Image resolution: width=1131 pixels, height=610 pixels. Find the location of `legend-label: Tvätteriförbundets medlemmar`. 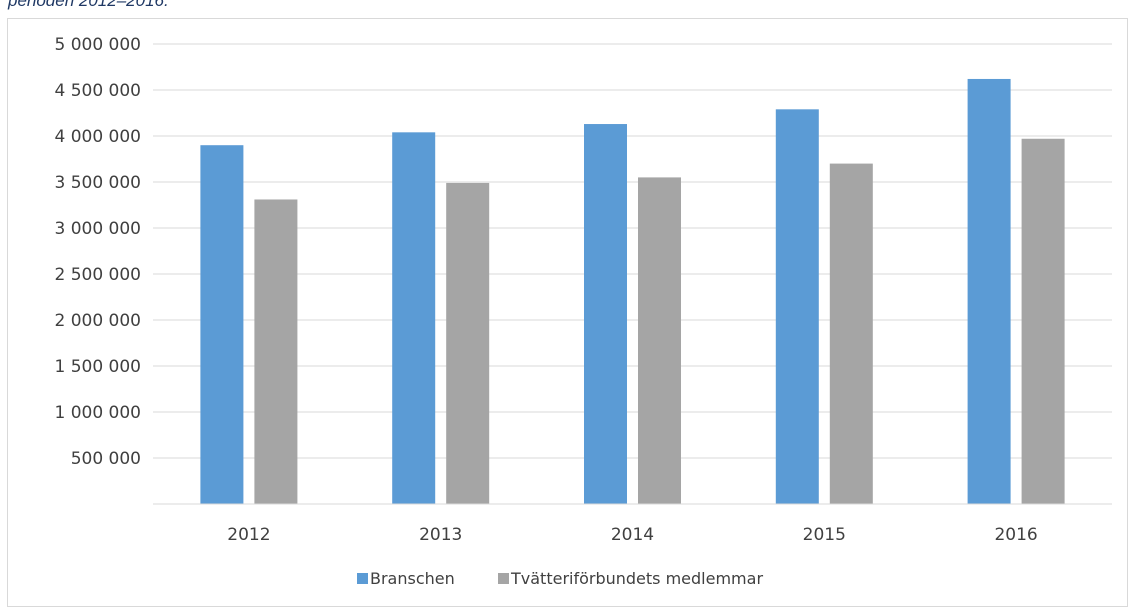

legend-label: Tvätteriförbundets medlemmar is located at coordinates (636, 578).